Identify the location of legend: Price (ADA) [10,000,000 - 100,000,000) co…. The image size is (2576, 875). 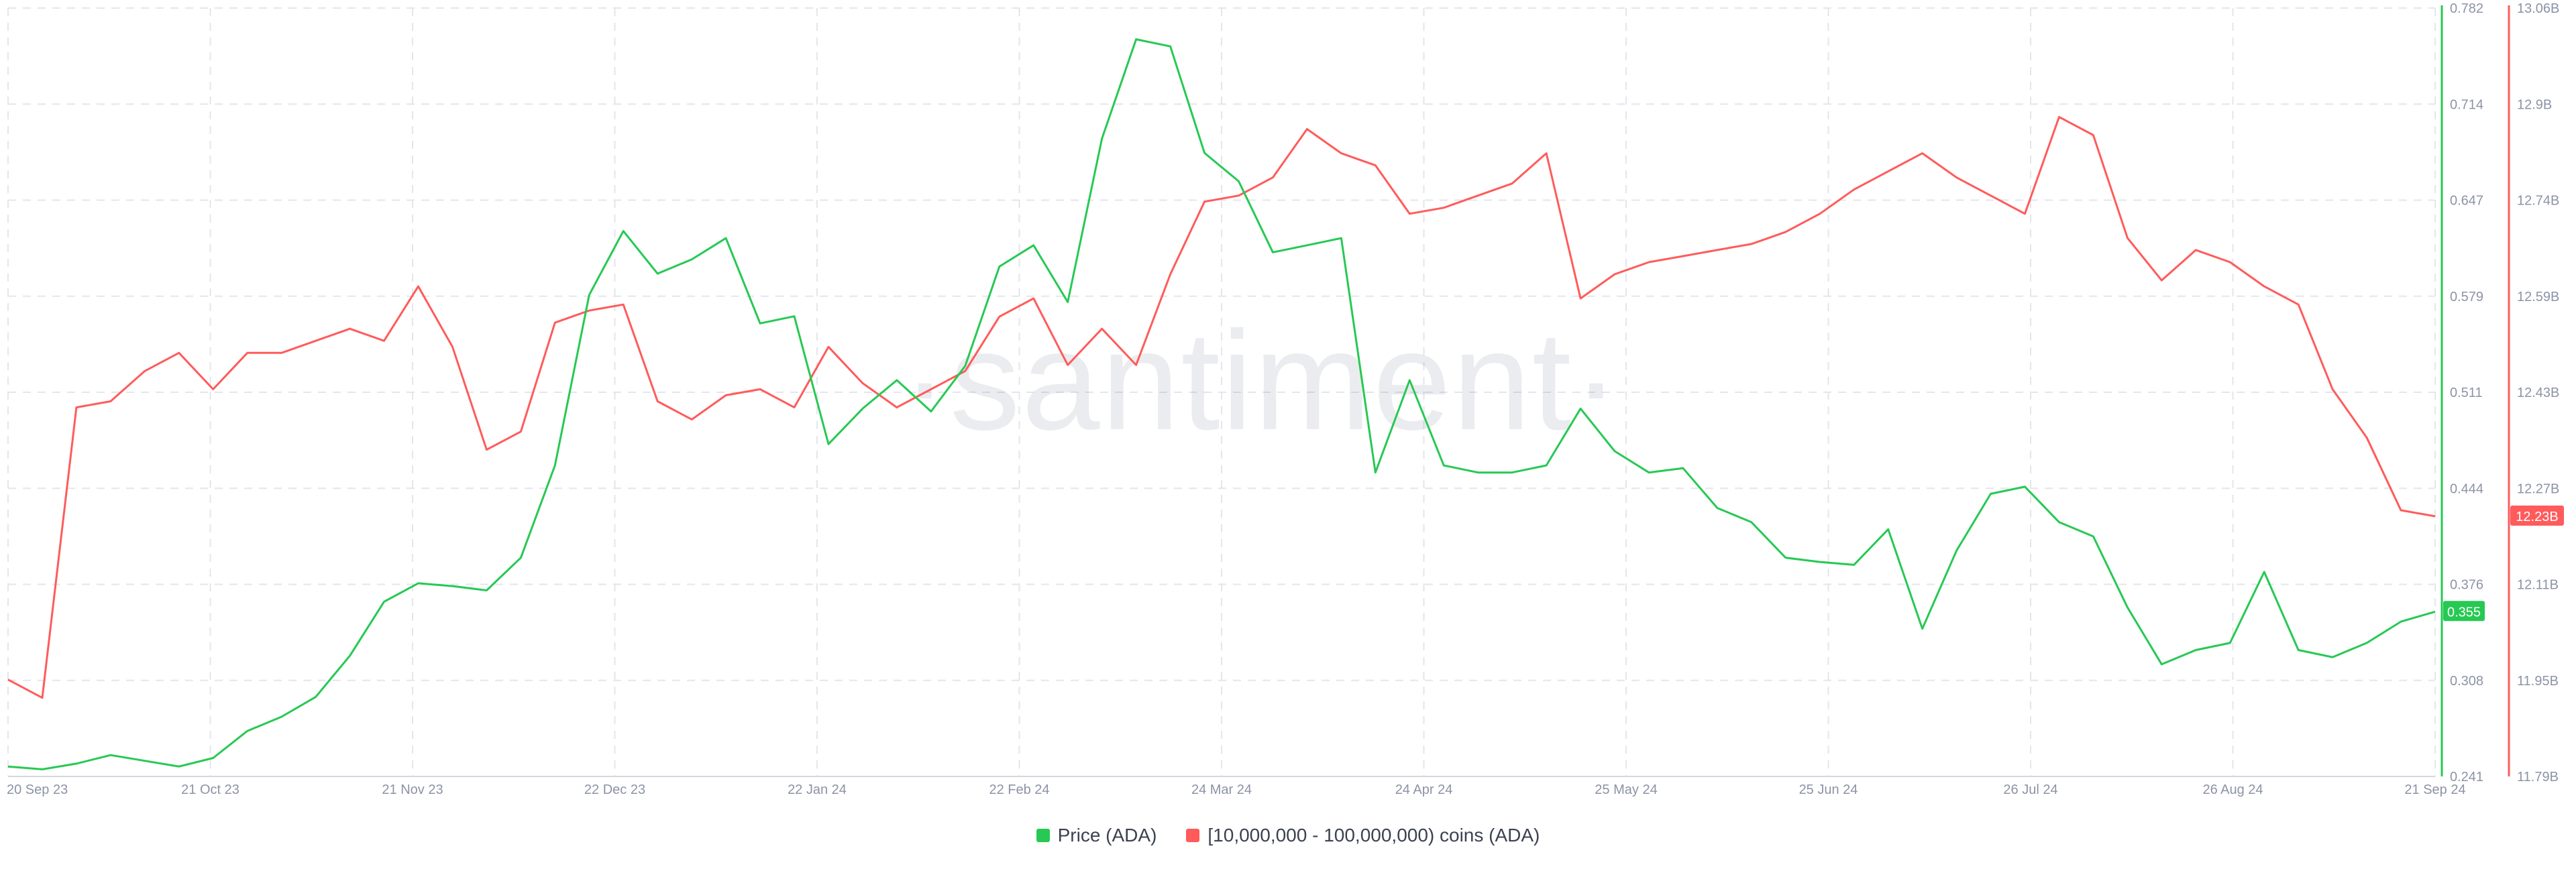
(1288, 835).